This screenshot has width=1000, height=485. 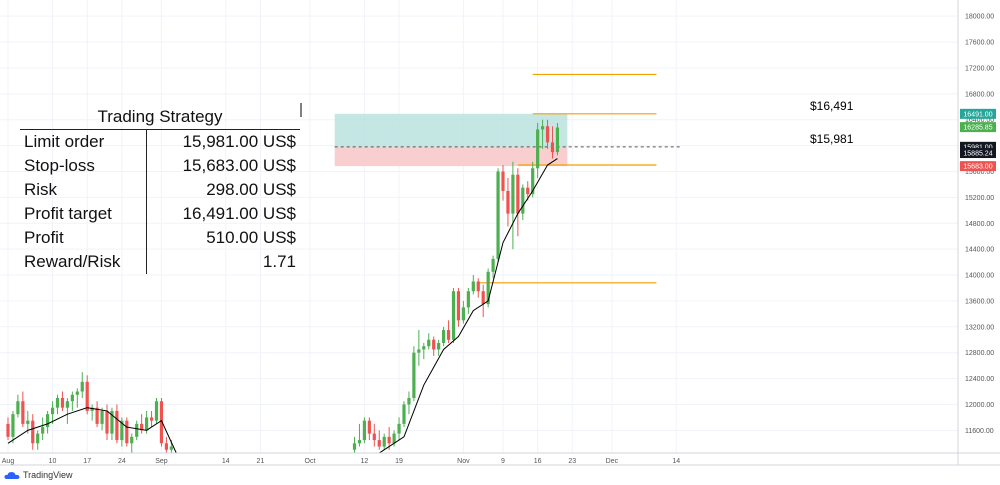 What do you see at coordinates (979, 327) in the screenshot?
I see `y-tick-label: 13200.00` at bounding box center [979, 327].